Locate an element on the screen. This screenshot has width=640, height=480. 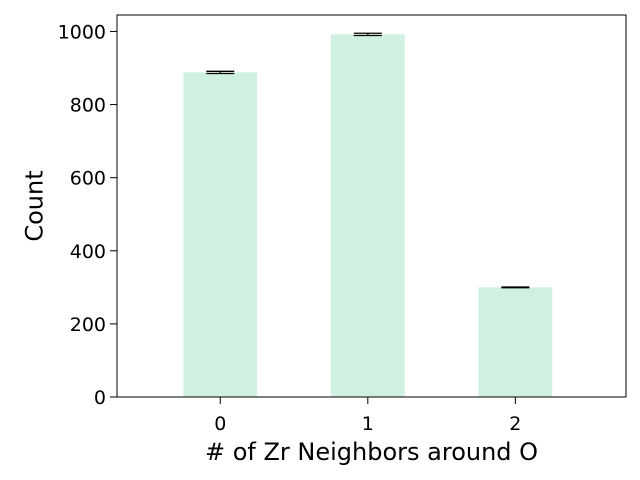
y-tick-label: 600 is located at coordinates (88, 179).